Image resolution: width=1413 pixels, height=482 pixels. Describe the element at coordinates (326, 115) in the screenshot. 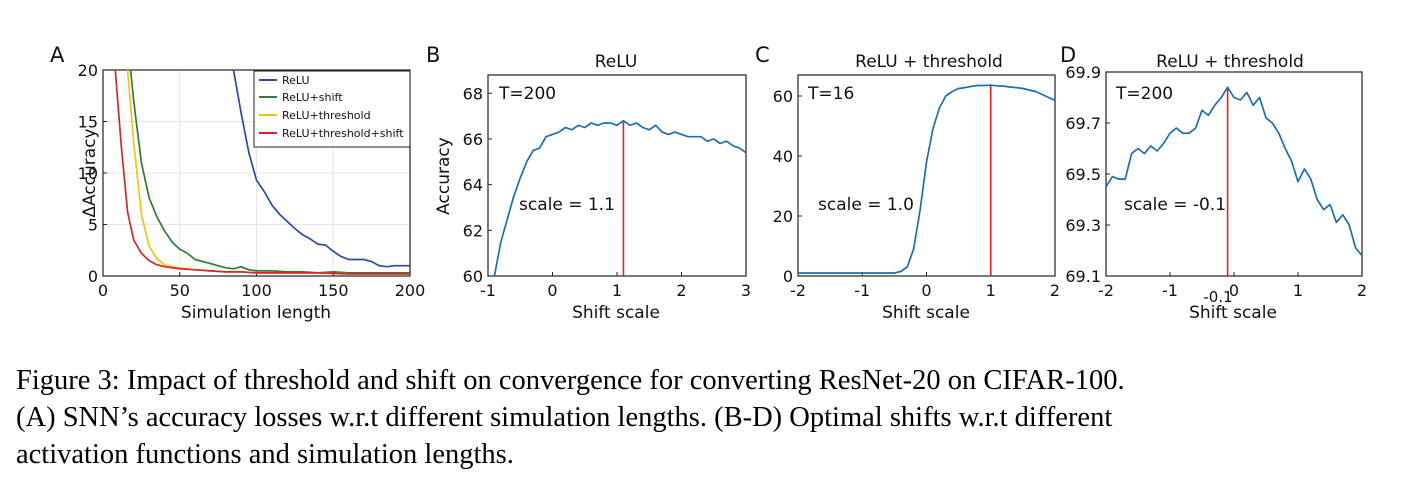

I see `legend-label-relu-threshold: ReLU+threshold` at that location.